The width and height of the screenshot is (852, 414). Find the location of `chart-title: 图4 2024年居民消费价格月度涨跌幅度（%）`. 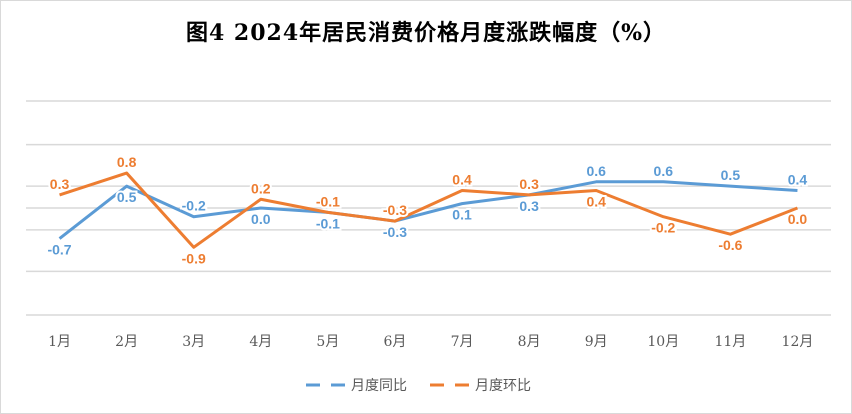

chart-title: 图4 2024年居民消费价格月度涨跌幅度（%） is located at coordinates (426, 33).